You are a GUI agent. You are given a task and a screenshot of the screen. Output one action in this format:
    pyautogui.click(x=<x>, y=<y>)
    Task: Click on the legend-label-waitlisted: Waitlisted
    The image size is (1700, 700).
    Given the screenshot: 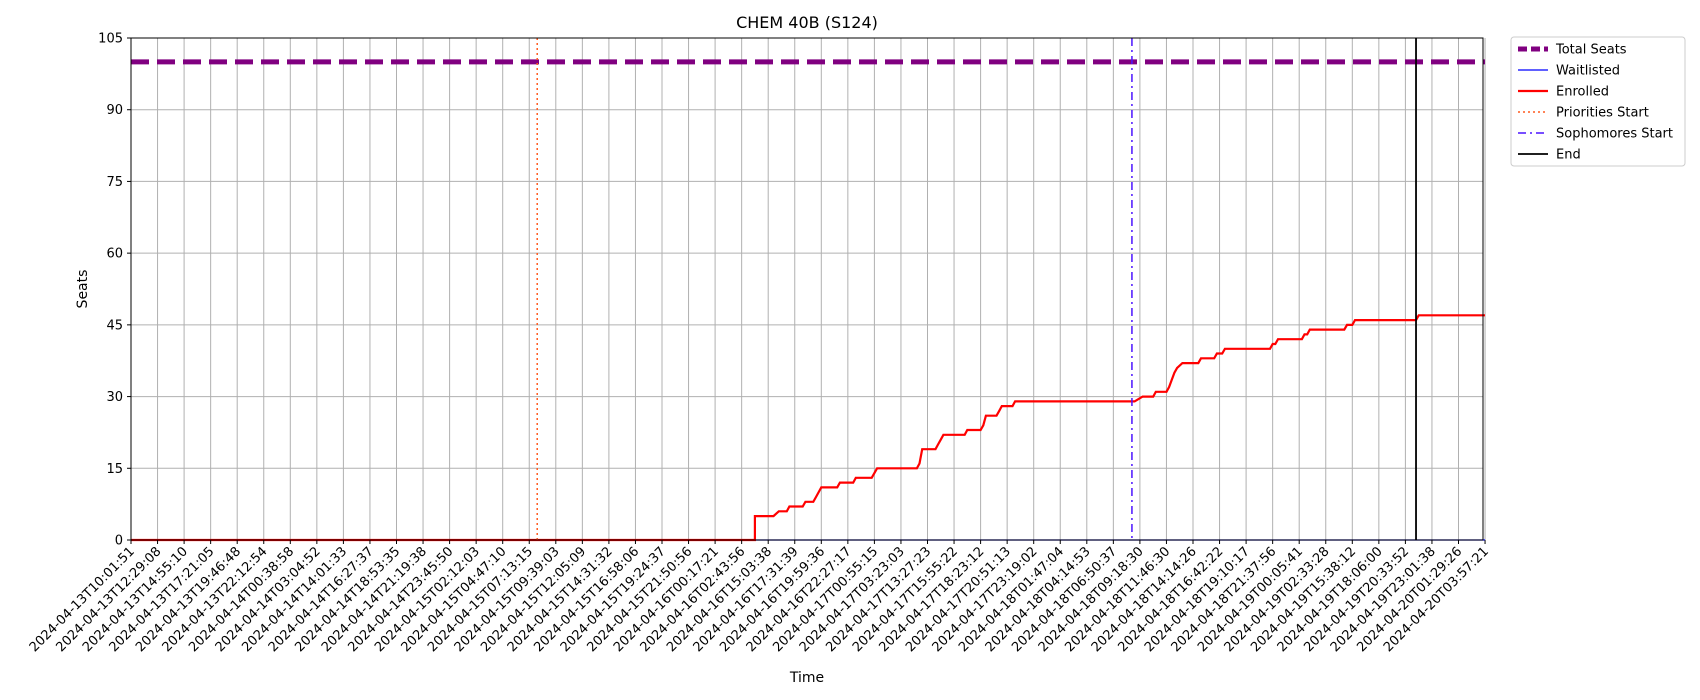 What is the action you would take?
    pyautogui.click(x=1588, y=71)
    